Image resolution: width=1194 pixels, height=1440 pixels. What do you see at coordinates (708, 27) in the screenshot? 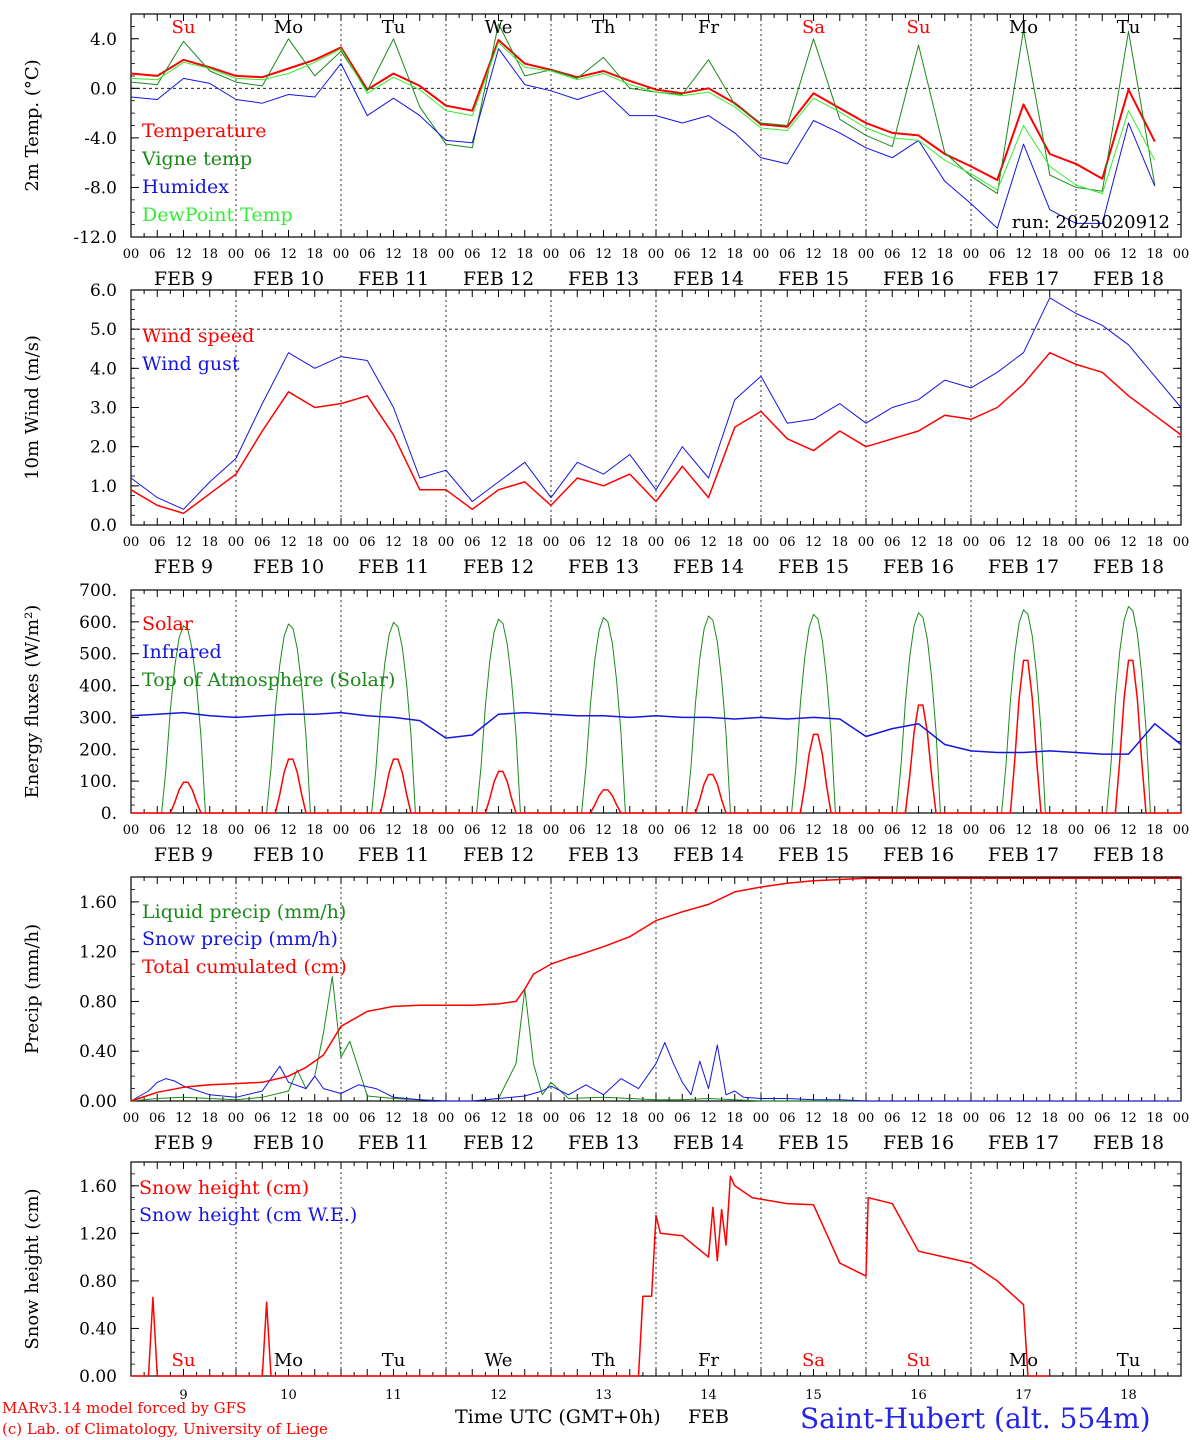
I see `day-name-label: Fr` at bounding box center [708, 27].